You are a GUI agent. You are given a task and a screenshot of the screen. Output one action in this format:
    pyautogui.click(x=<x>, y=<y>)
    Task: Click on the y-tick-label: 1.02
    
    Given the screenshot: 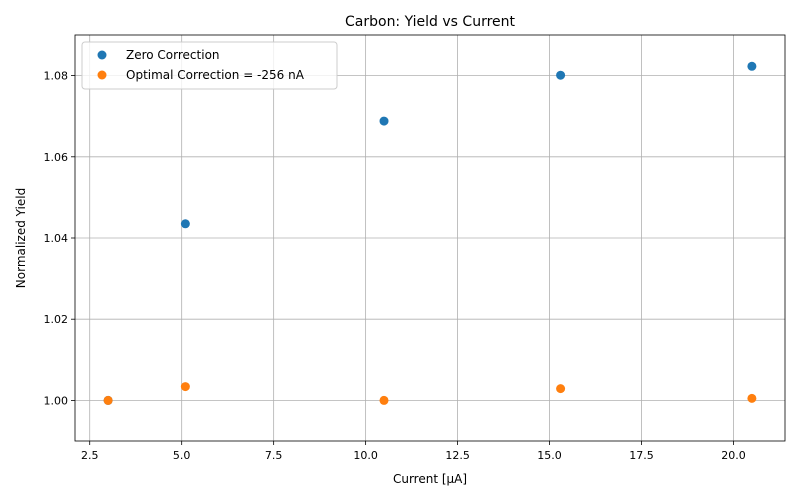 What is the action you would take?
    pyautogui.click(x=56, y=319)
    